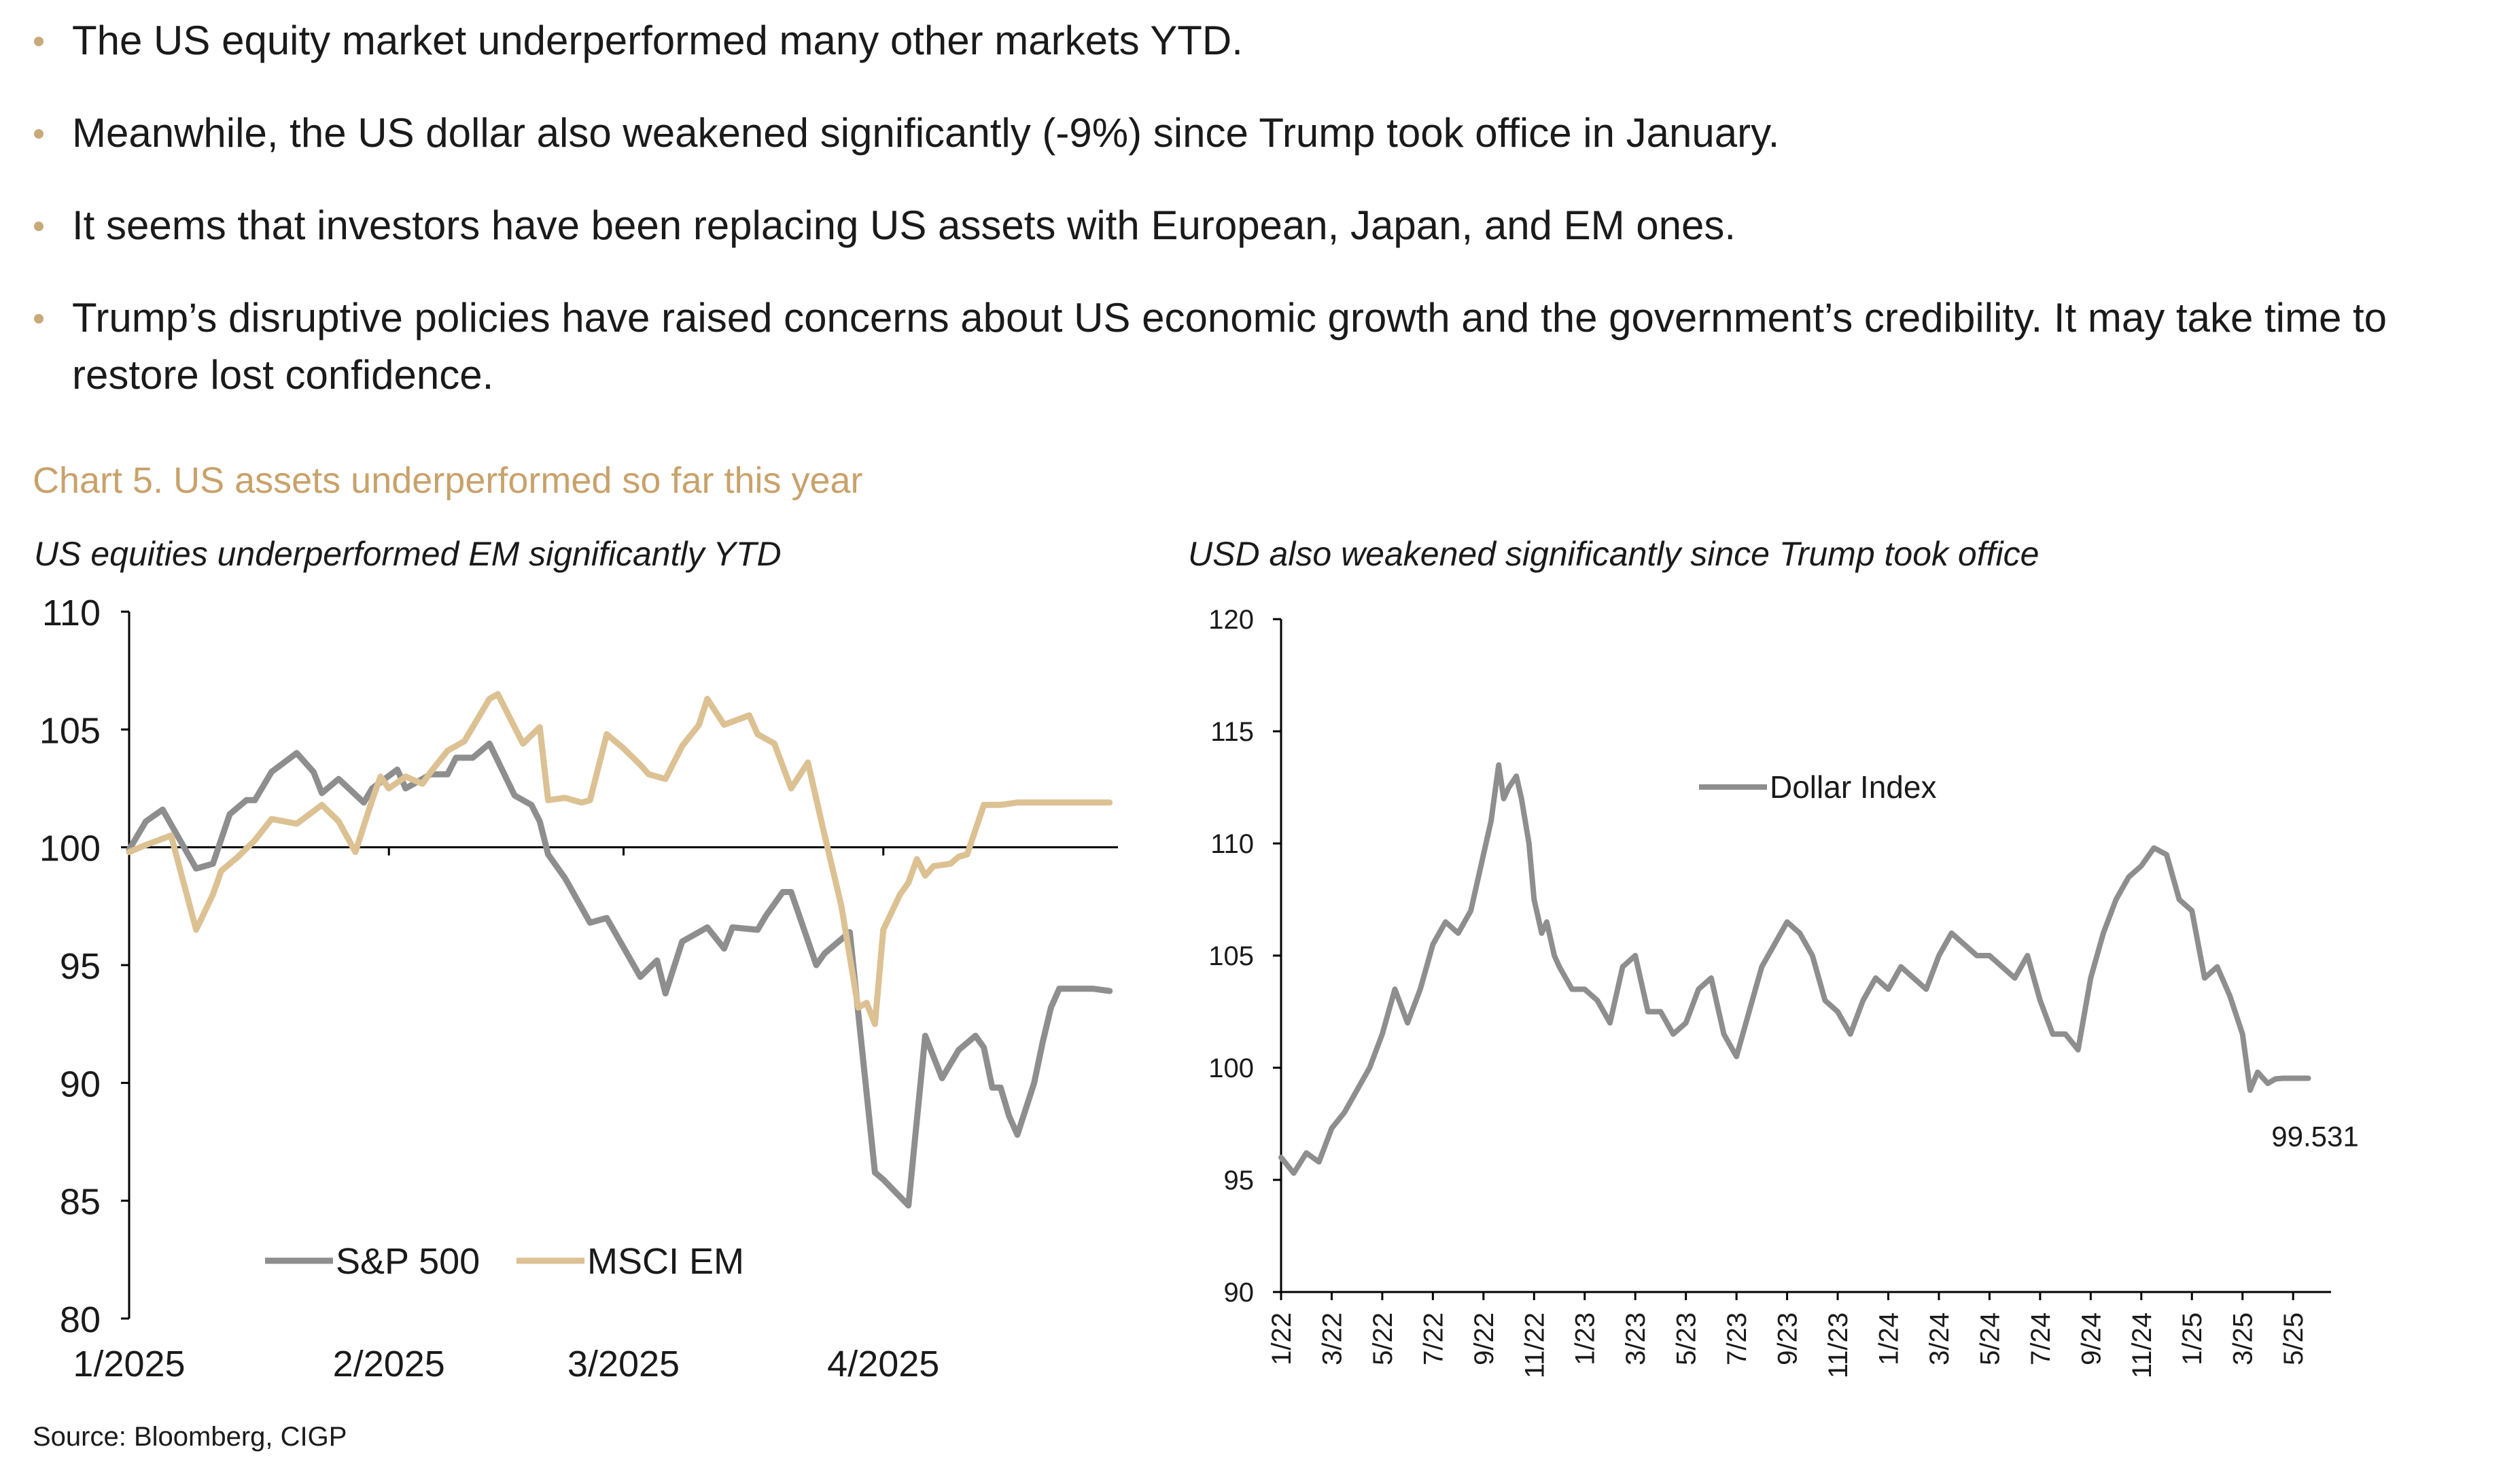 Image resolution: width=2520 pixels, height=1466 pixels. What do you see at coordinates (1383, 1338) in the screenshot?
I see `x-tick-label: 5/22` at bounding box center [1383, 1338].